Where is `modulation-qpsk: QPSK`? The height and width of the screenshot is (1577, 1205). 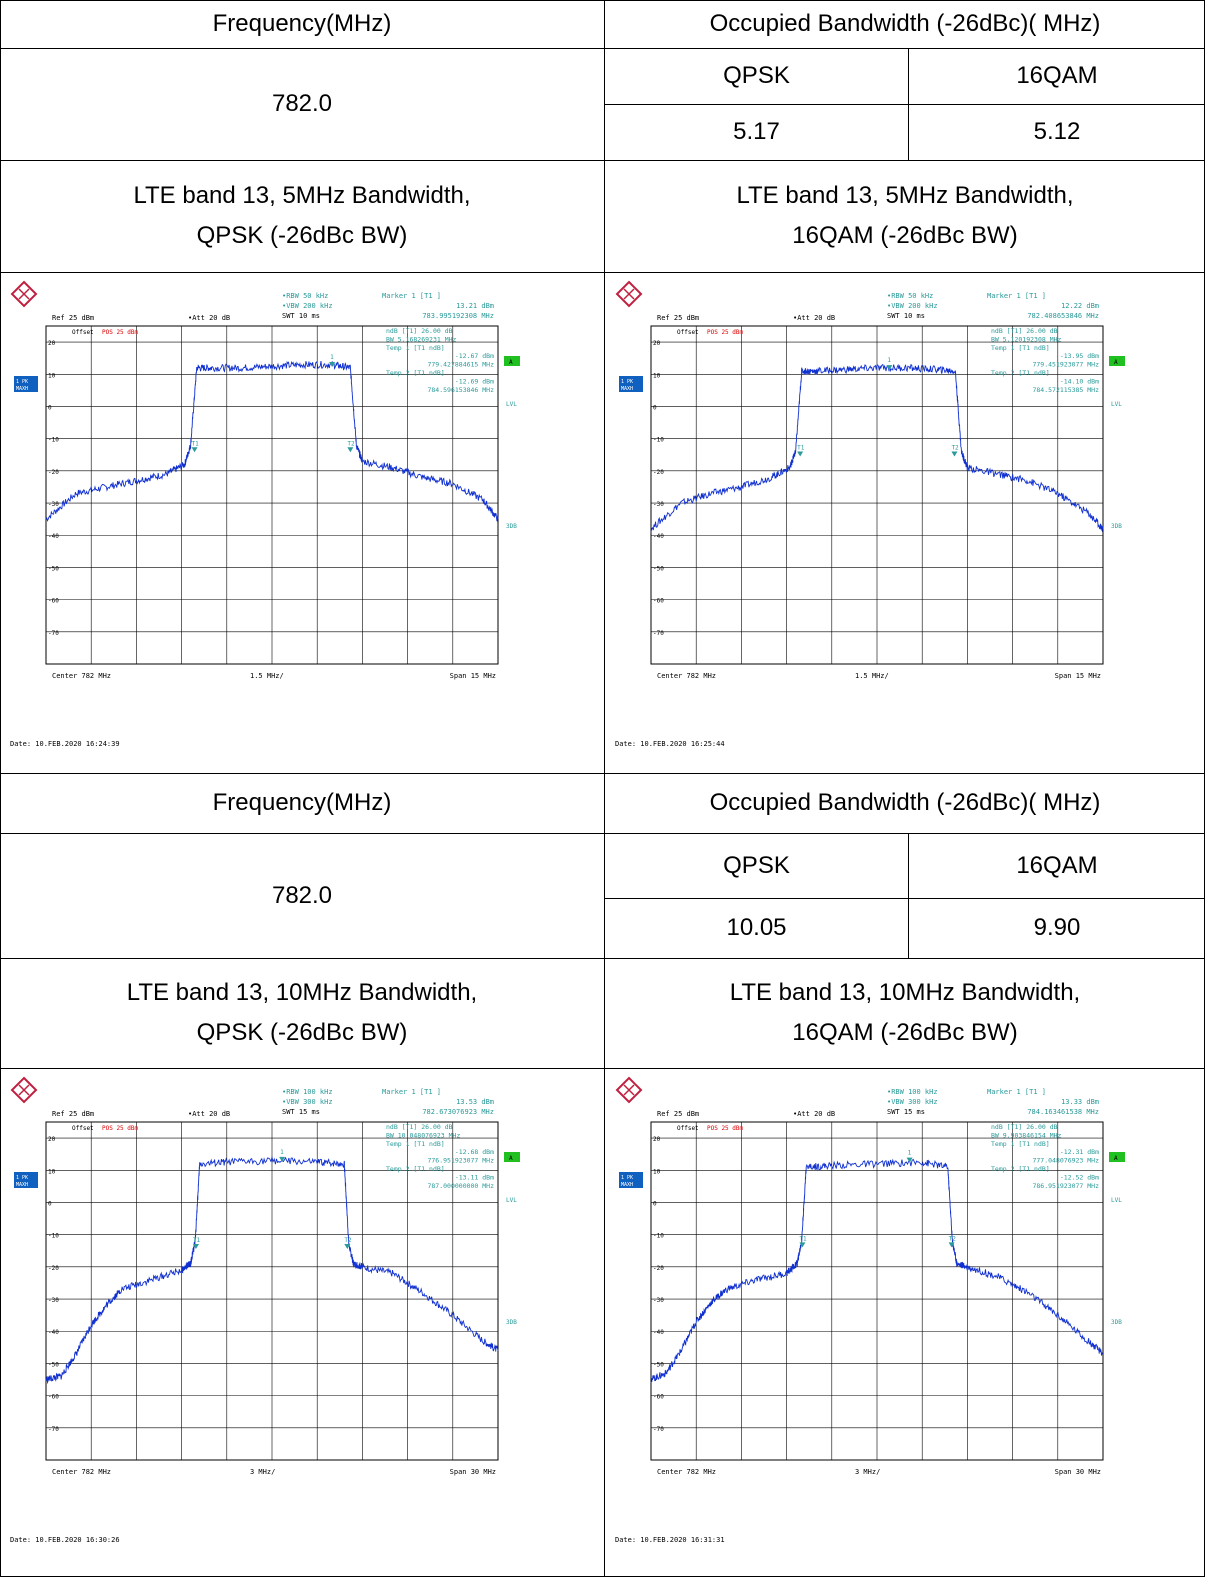
modulation-qpsk: QPSK is located at coordinates (756, 865).